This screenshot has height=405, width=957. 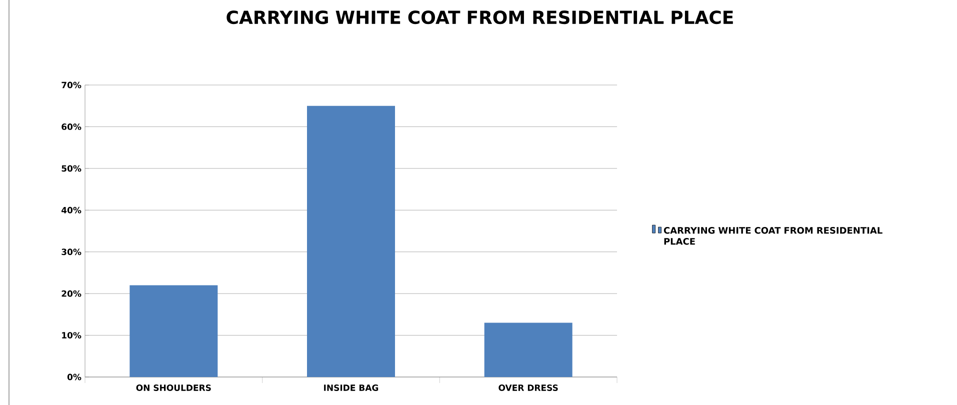 What do you see at coordinates (72, 168) in the screenshot?
I see `y-tick-label: 50%` at bounding box center [72, 168].